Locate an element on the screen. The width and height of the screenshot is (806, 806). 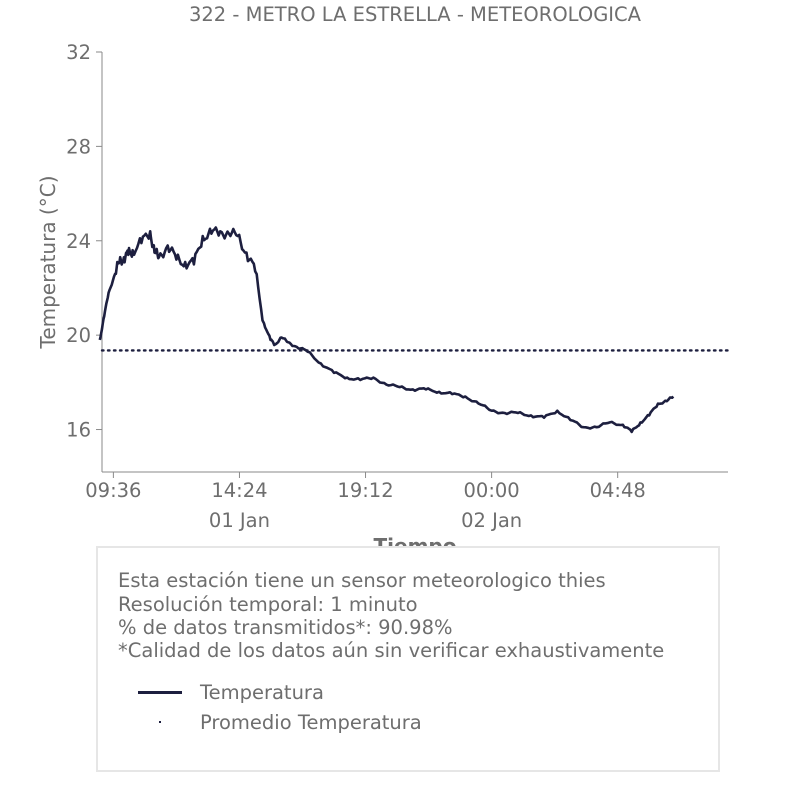
legend-label: Promedio Temperatura is located at coordinates (311, 722).